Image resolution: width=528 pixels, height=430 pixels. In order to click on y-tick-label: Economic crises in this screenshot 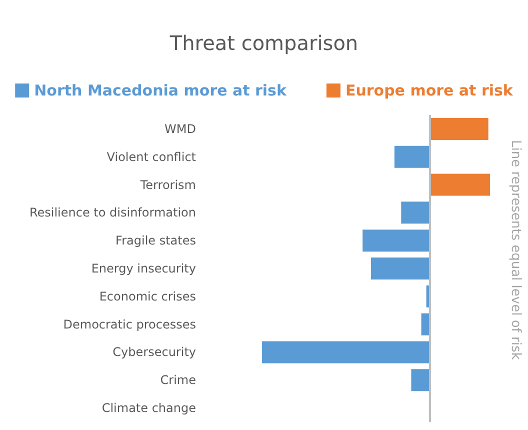, I will do `click(147, 296)`.